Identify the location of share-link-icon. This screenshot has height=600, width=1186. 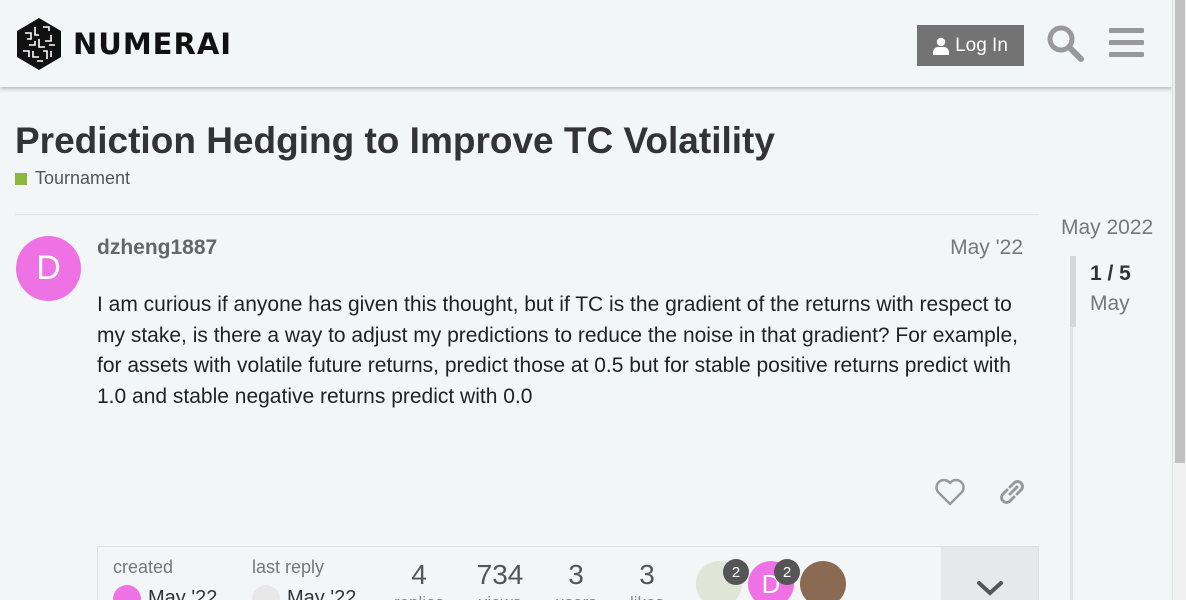
(1012, 492).